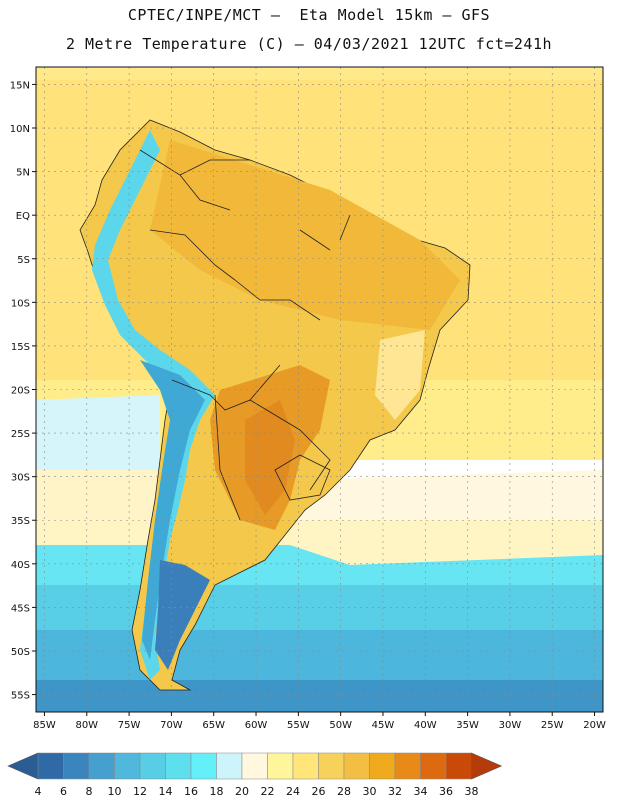  What do you see at coordinates (89, 791) in the screenshot?
I see `colorbar-label: 8` at bounding box center [89, 791].